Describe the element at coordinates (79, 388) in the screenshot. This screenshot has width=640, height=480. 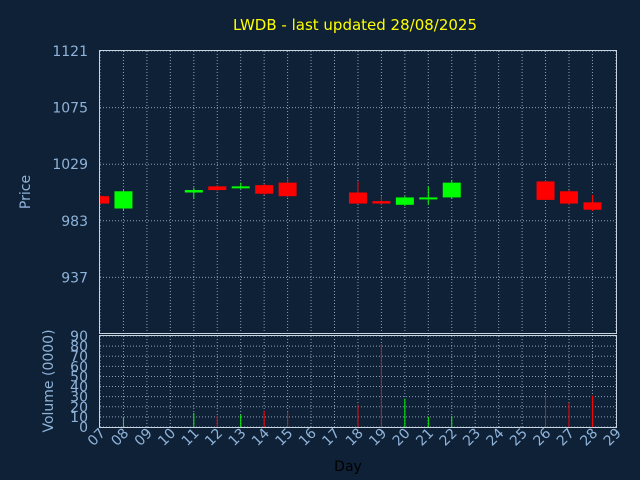
I see `volume-tick-label: 40` at that location.